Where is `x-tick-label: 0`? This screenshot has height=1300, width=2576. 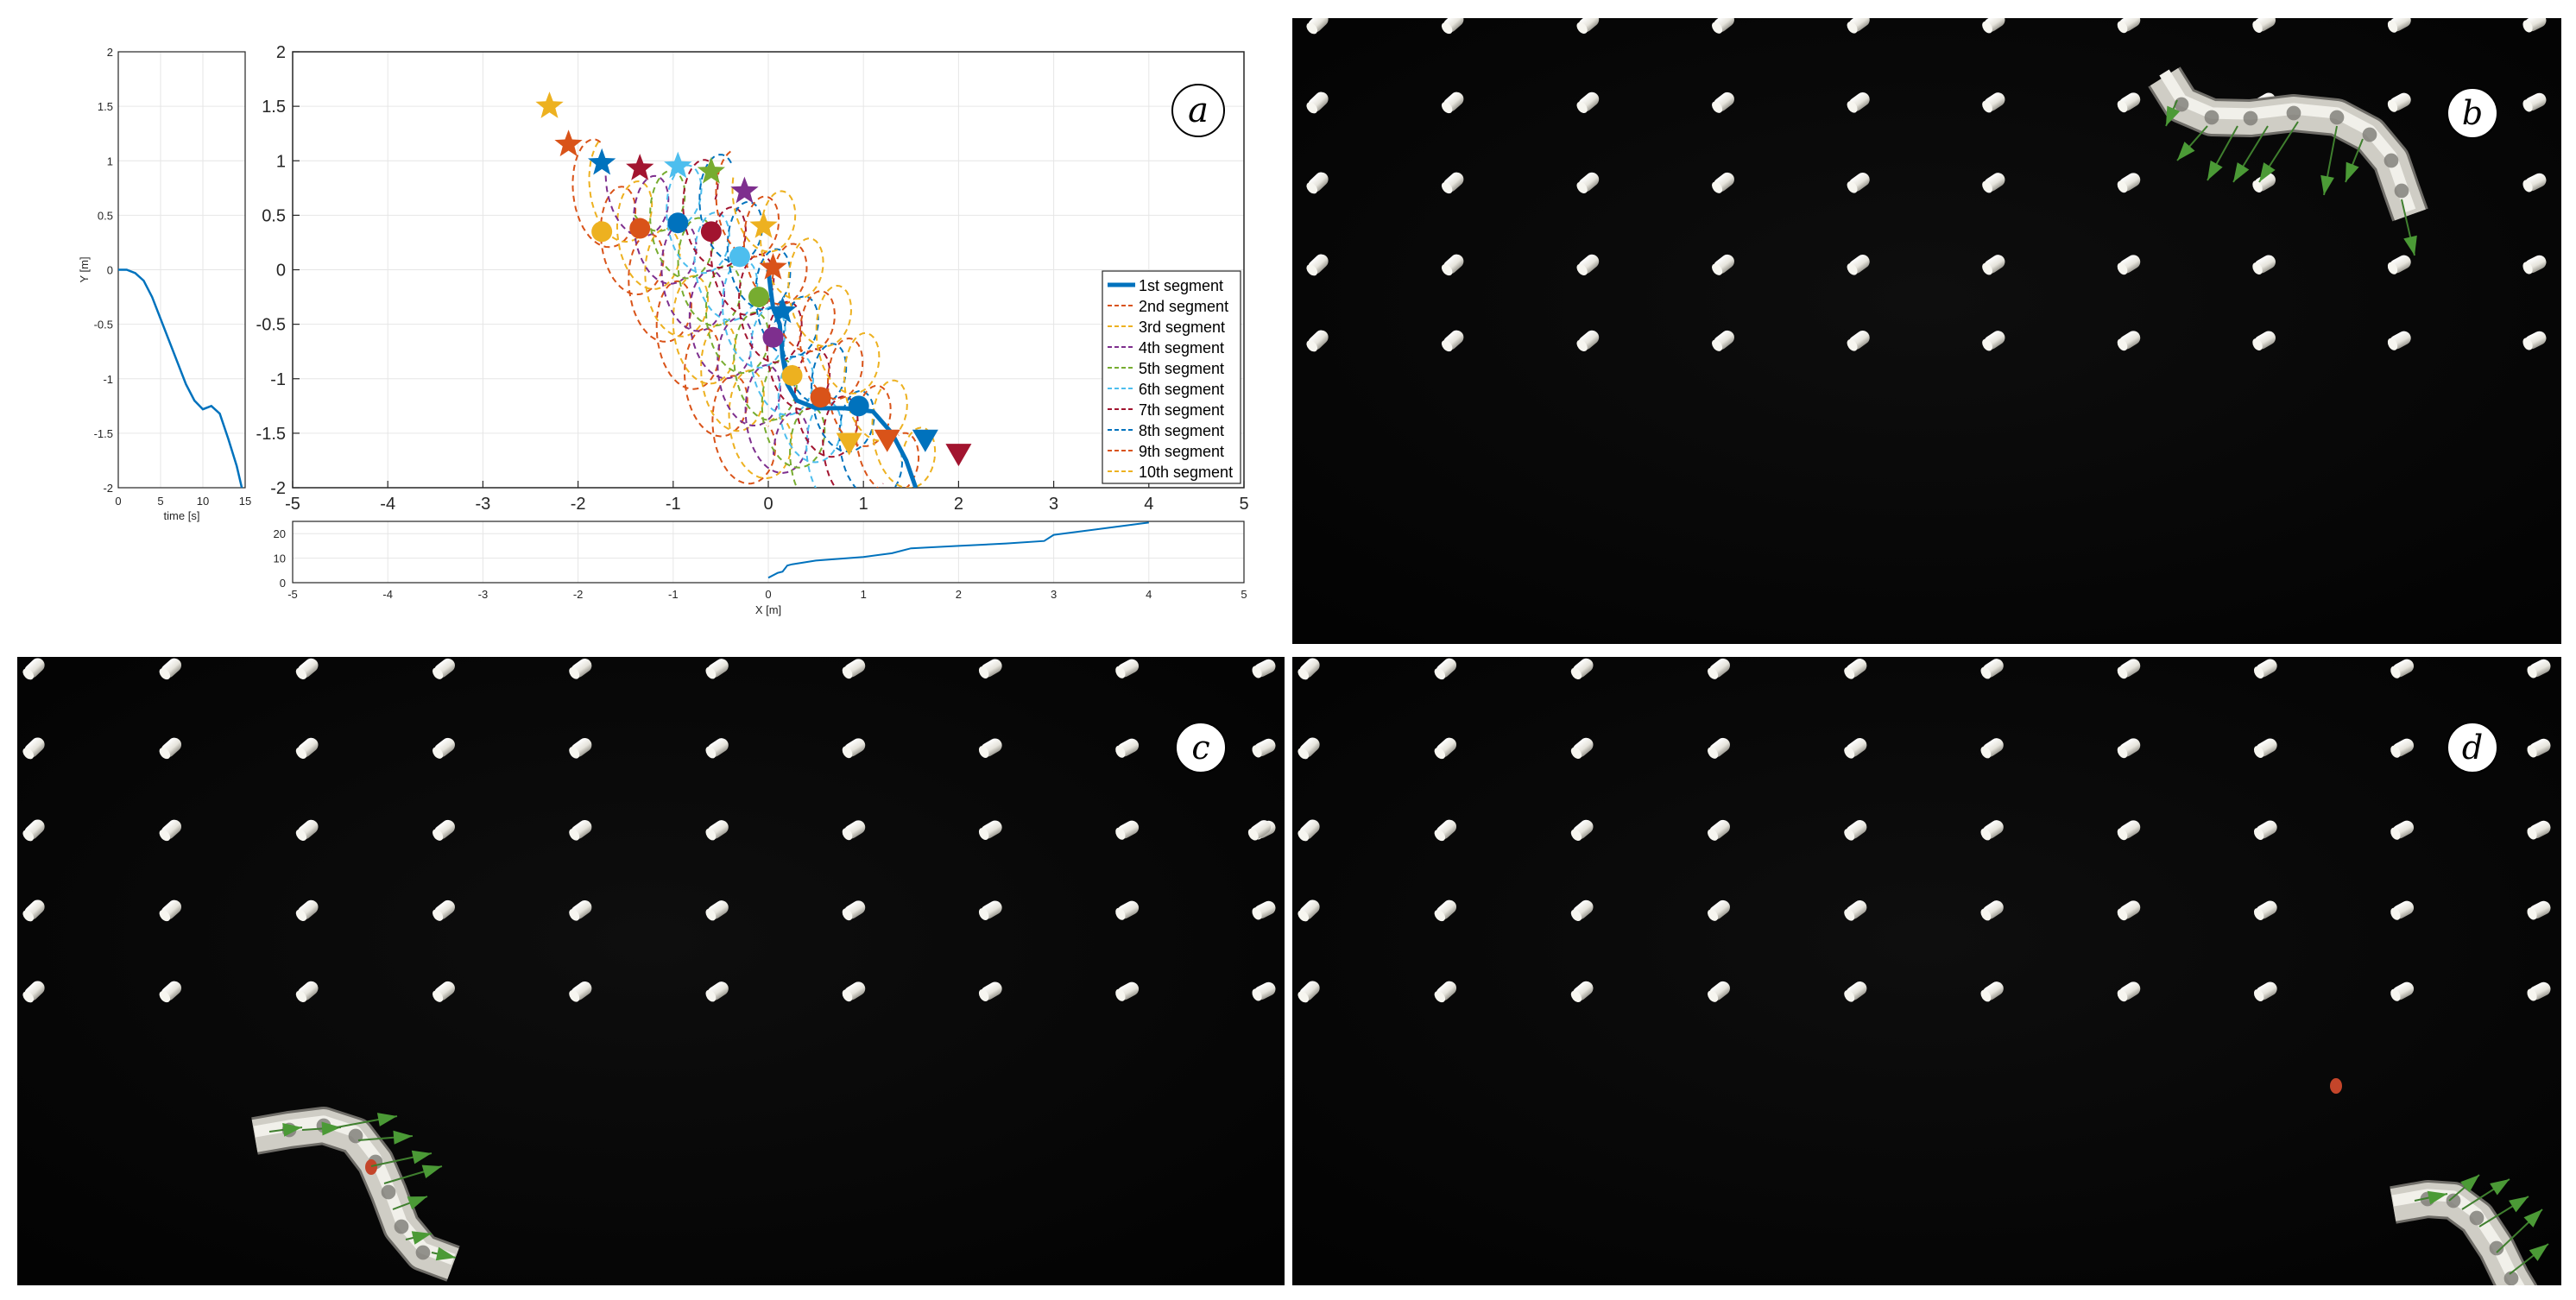 x-tick-label: 0 is located at coordinates (768, 504).